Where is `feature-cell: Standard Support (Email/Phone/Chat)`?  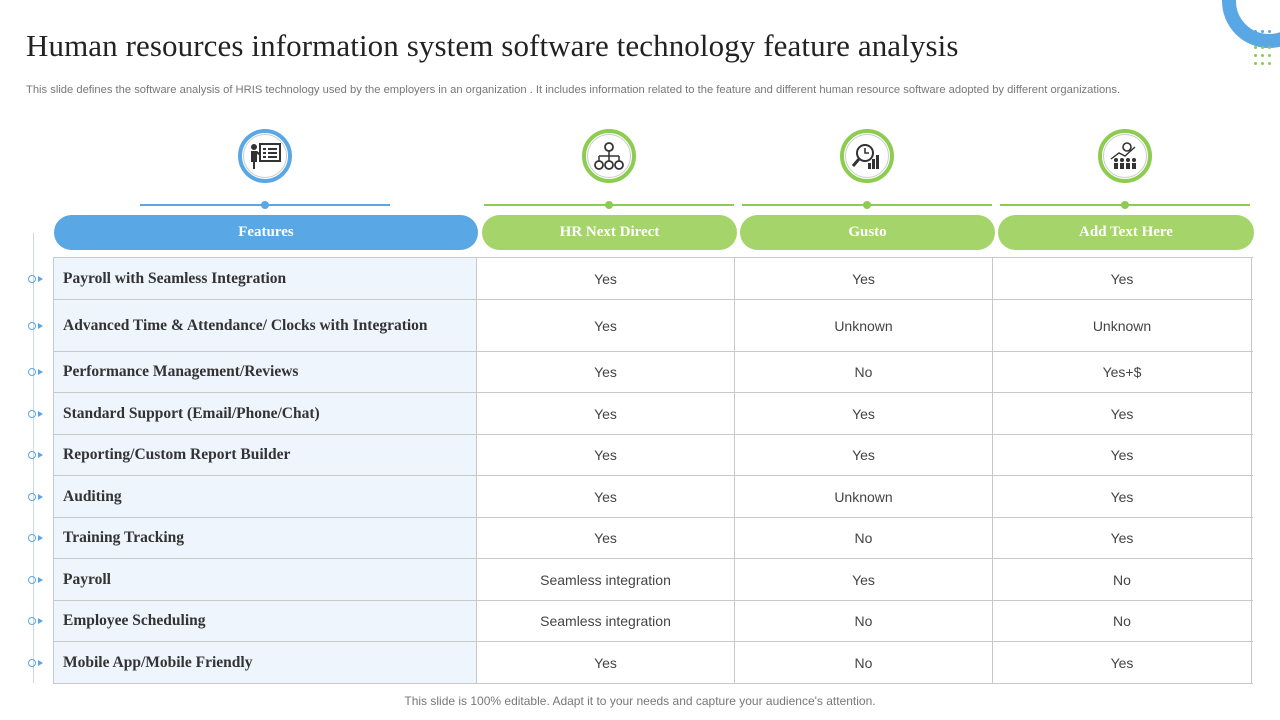
feature-cell: Standard Support (Email/Phone/Chat) is located at coordinates (265, 413).